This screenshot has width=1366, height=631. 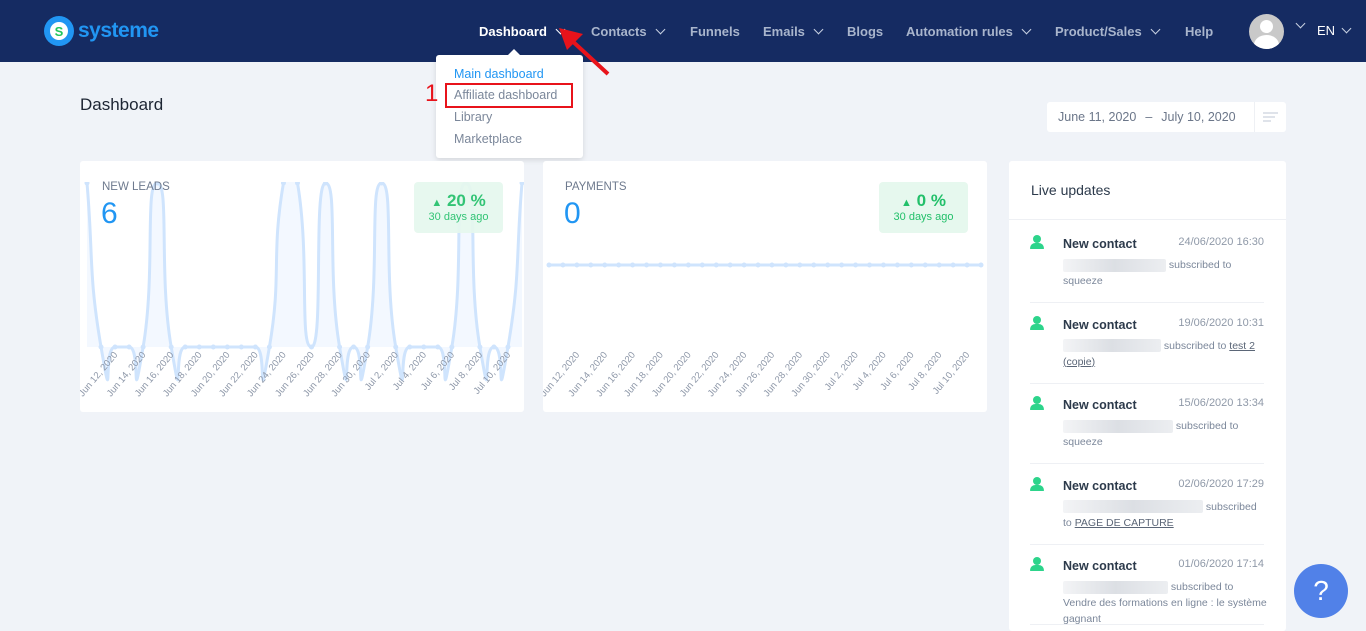 I want to click on nav-blogs: Blogs, so click(x=865, y=31).